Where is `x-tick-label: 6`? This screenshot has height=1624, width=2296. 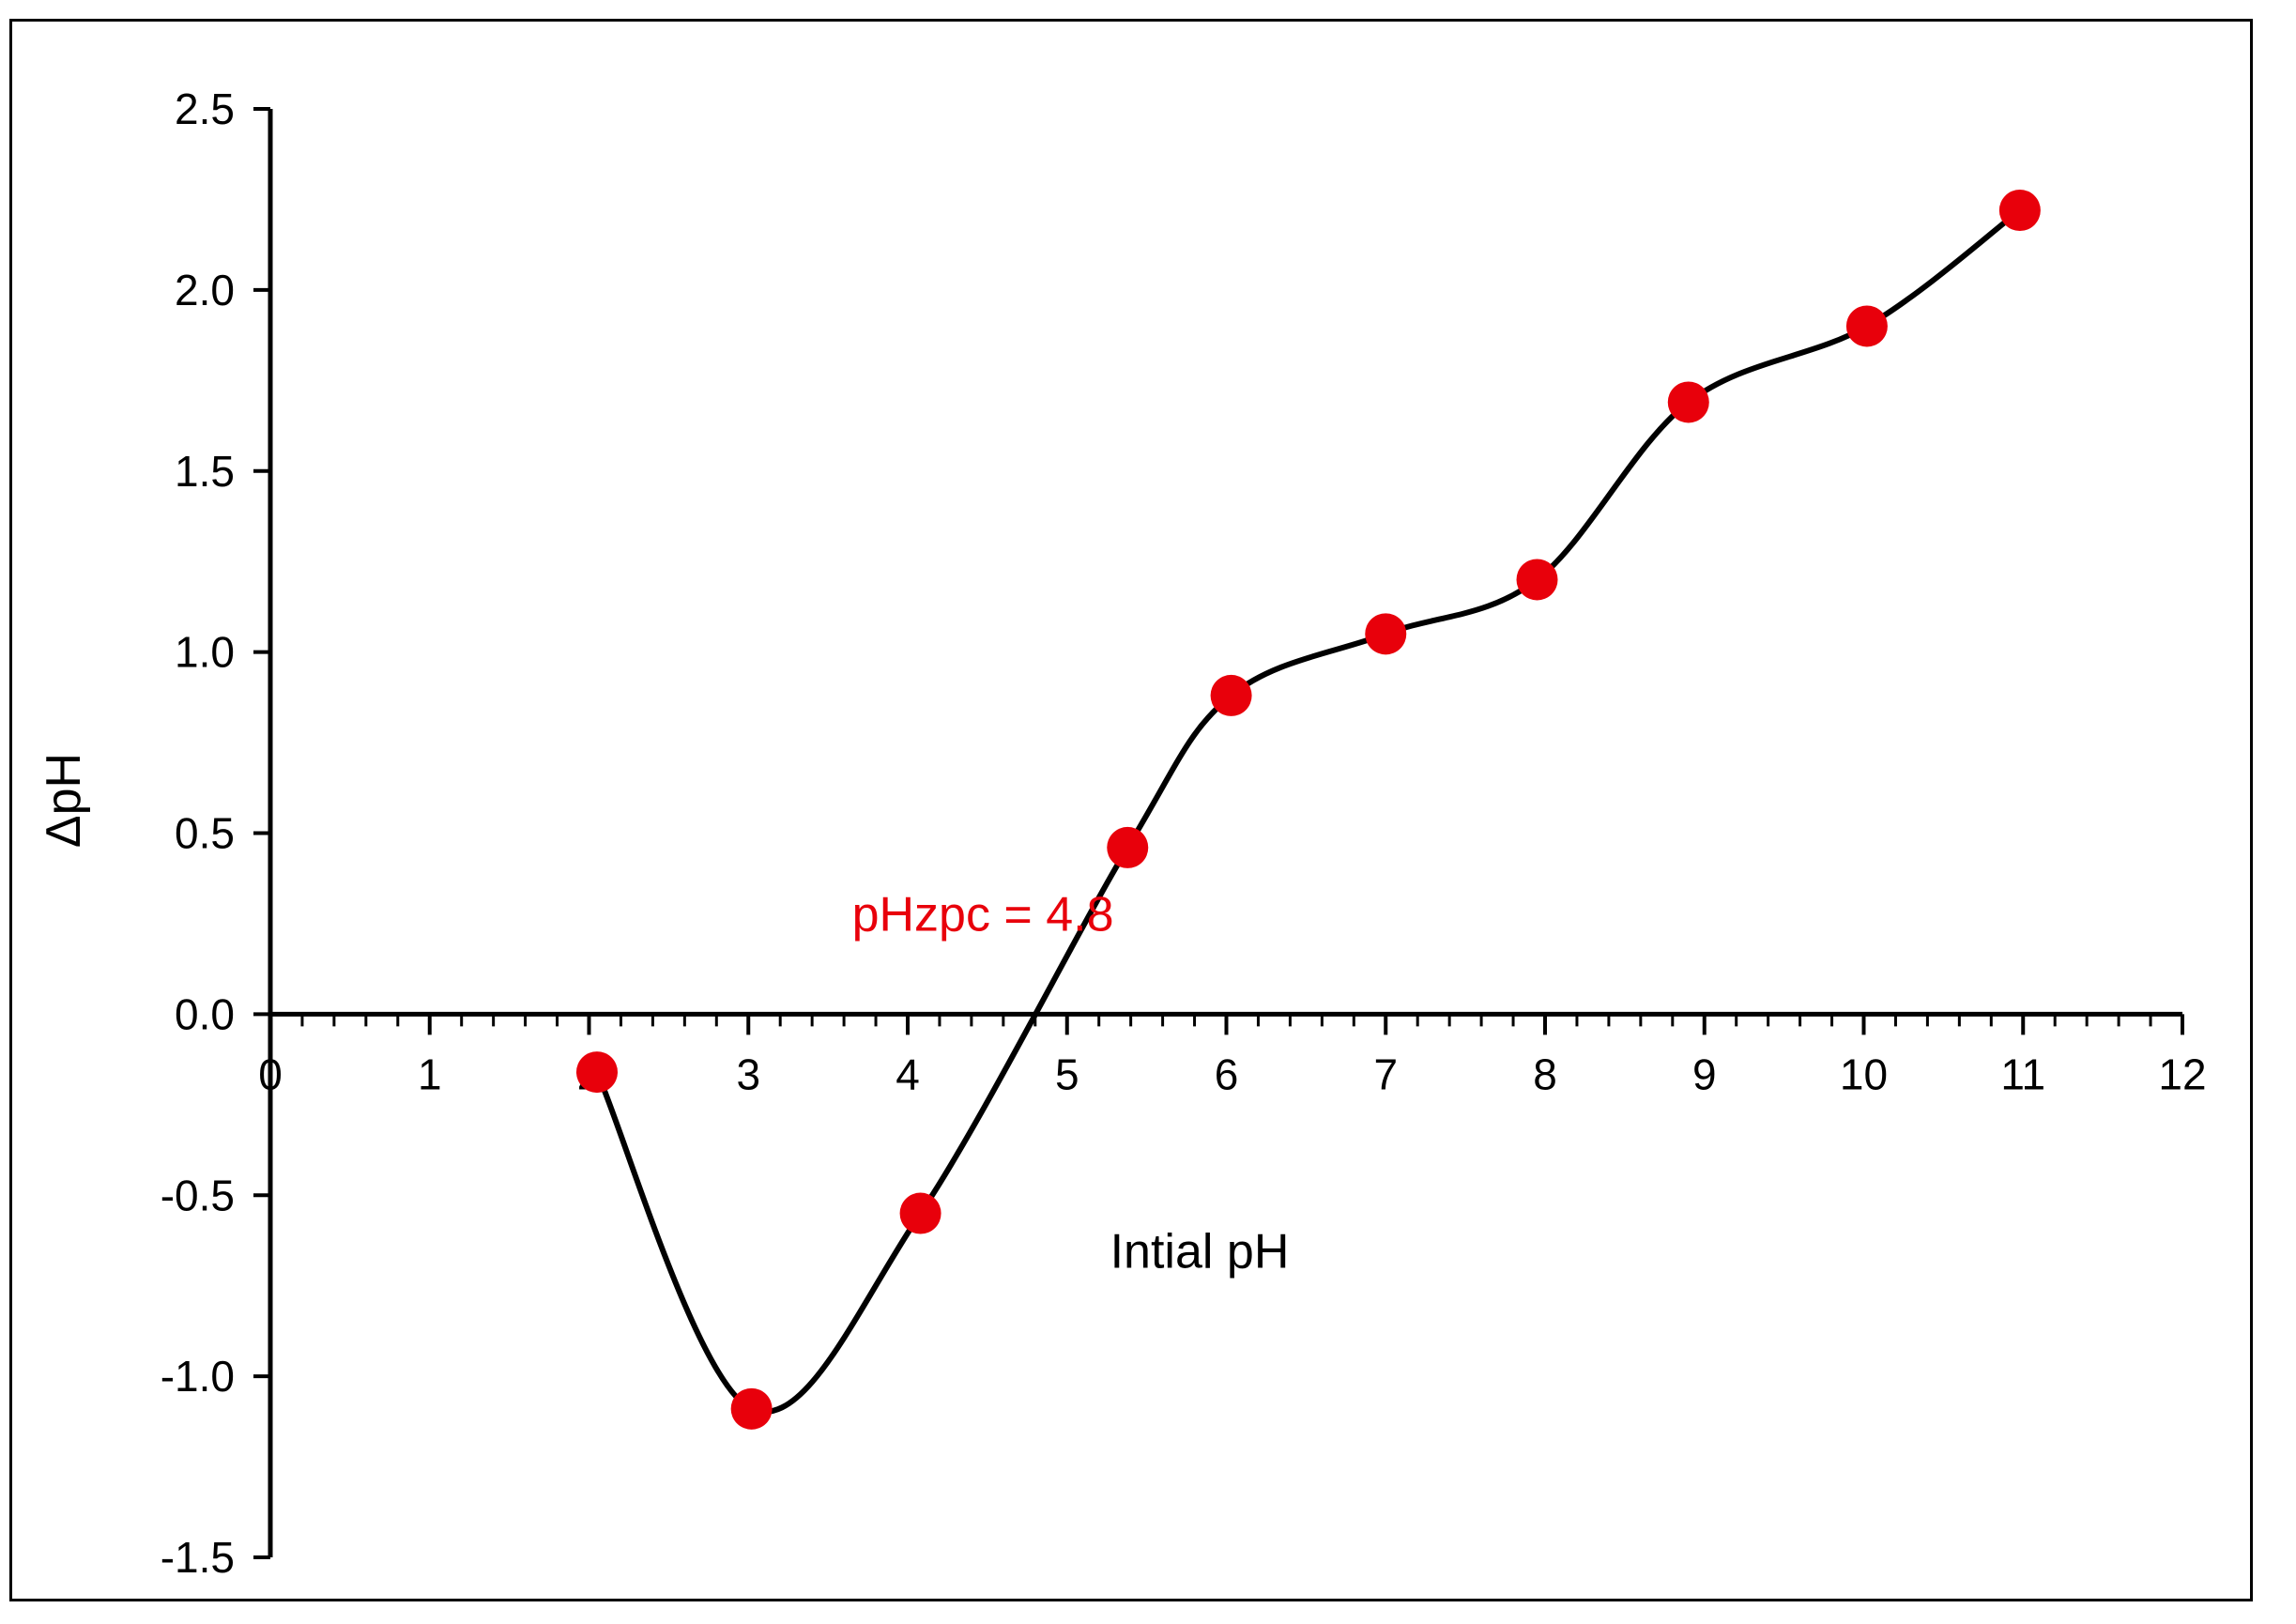
x-tick-label: 6 is located at coordinates (1227, 1074).